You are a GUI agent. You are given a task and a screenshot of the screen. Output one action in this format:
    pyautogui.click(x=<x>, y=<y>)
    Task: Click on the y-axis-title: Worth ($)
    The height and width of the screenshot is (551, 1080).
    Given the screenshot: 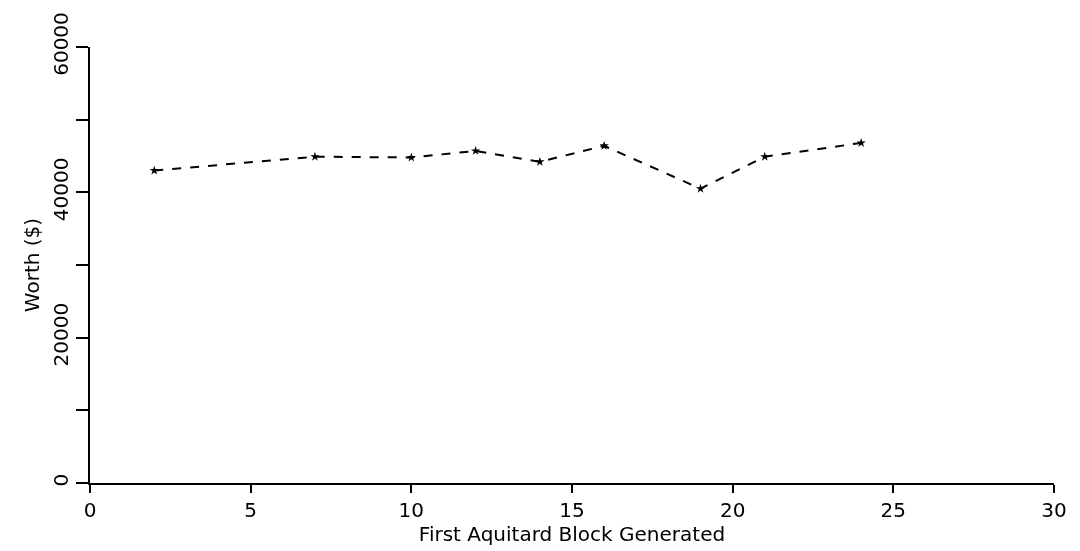 What is the action you would take?
    pyautogui.click(x=32, y=265)
    